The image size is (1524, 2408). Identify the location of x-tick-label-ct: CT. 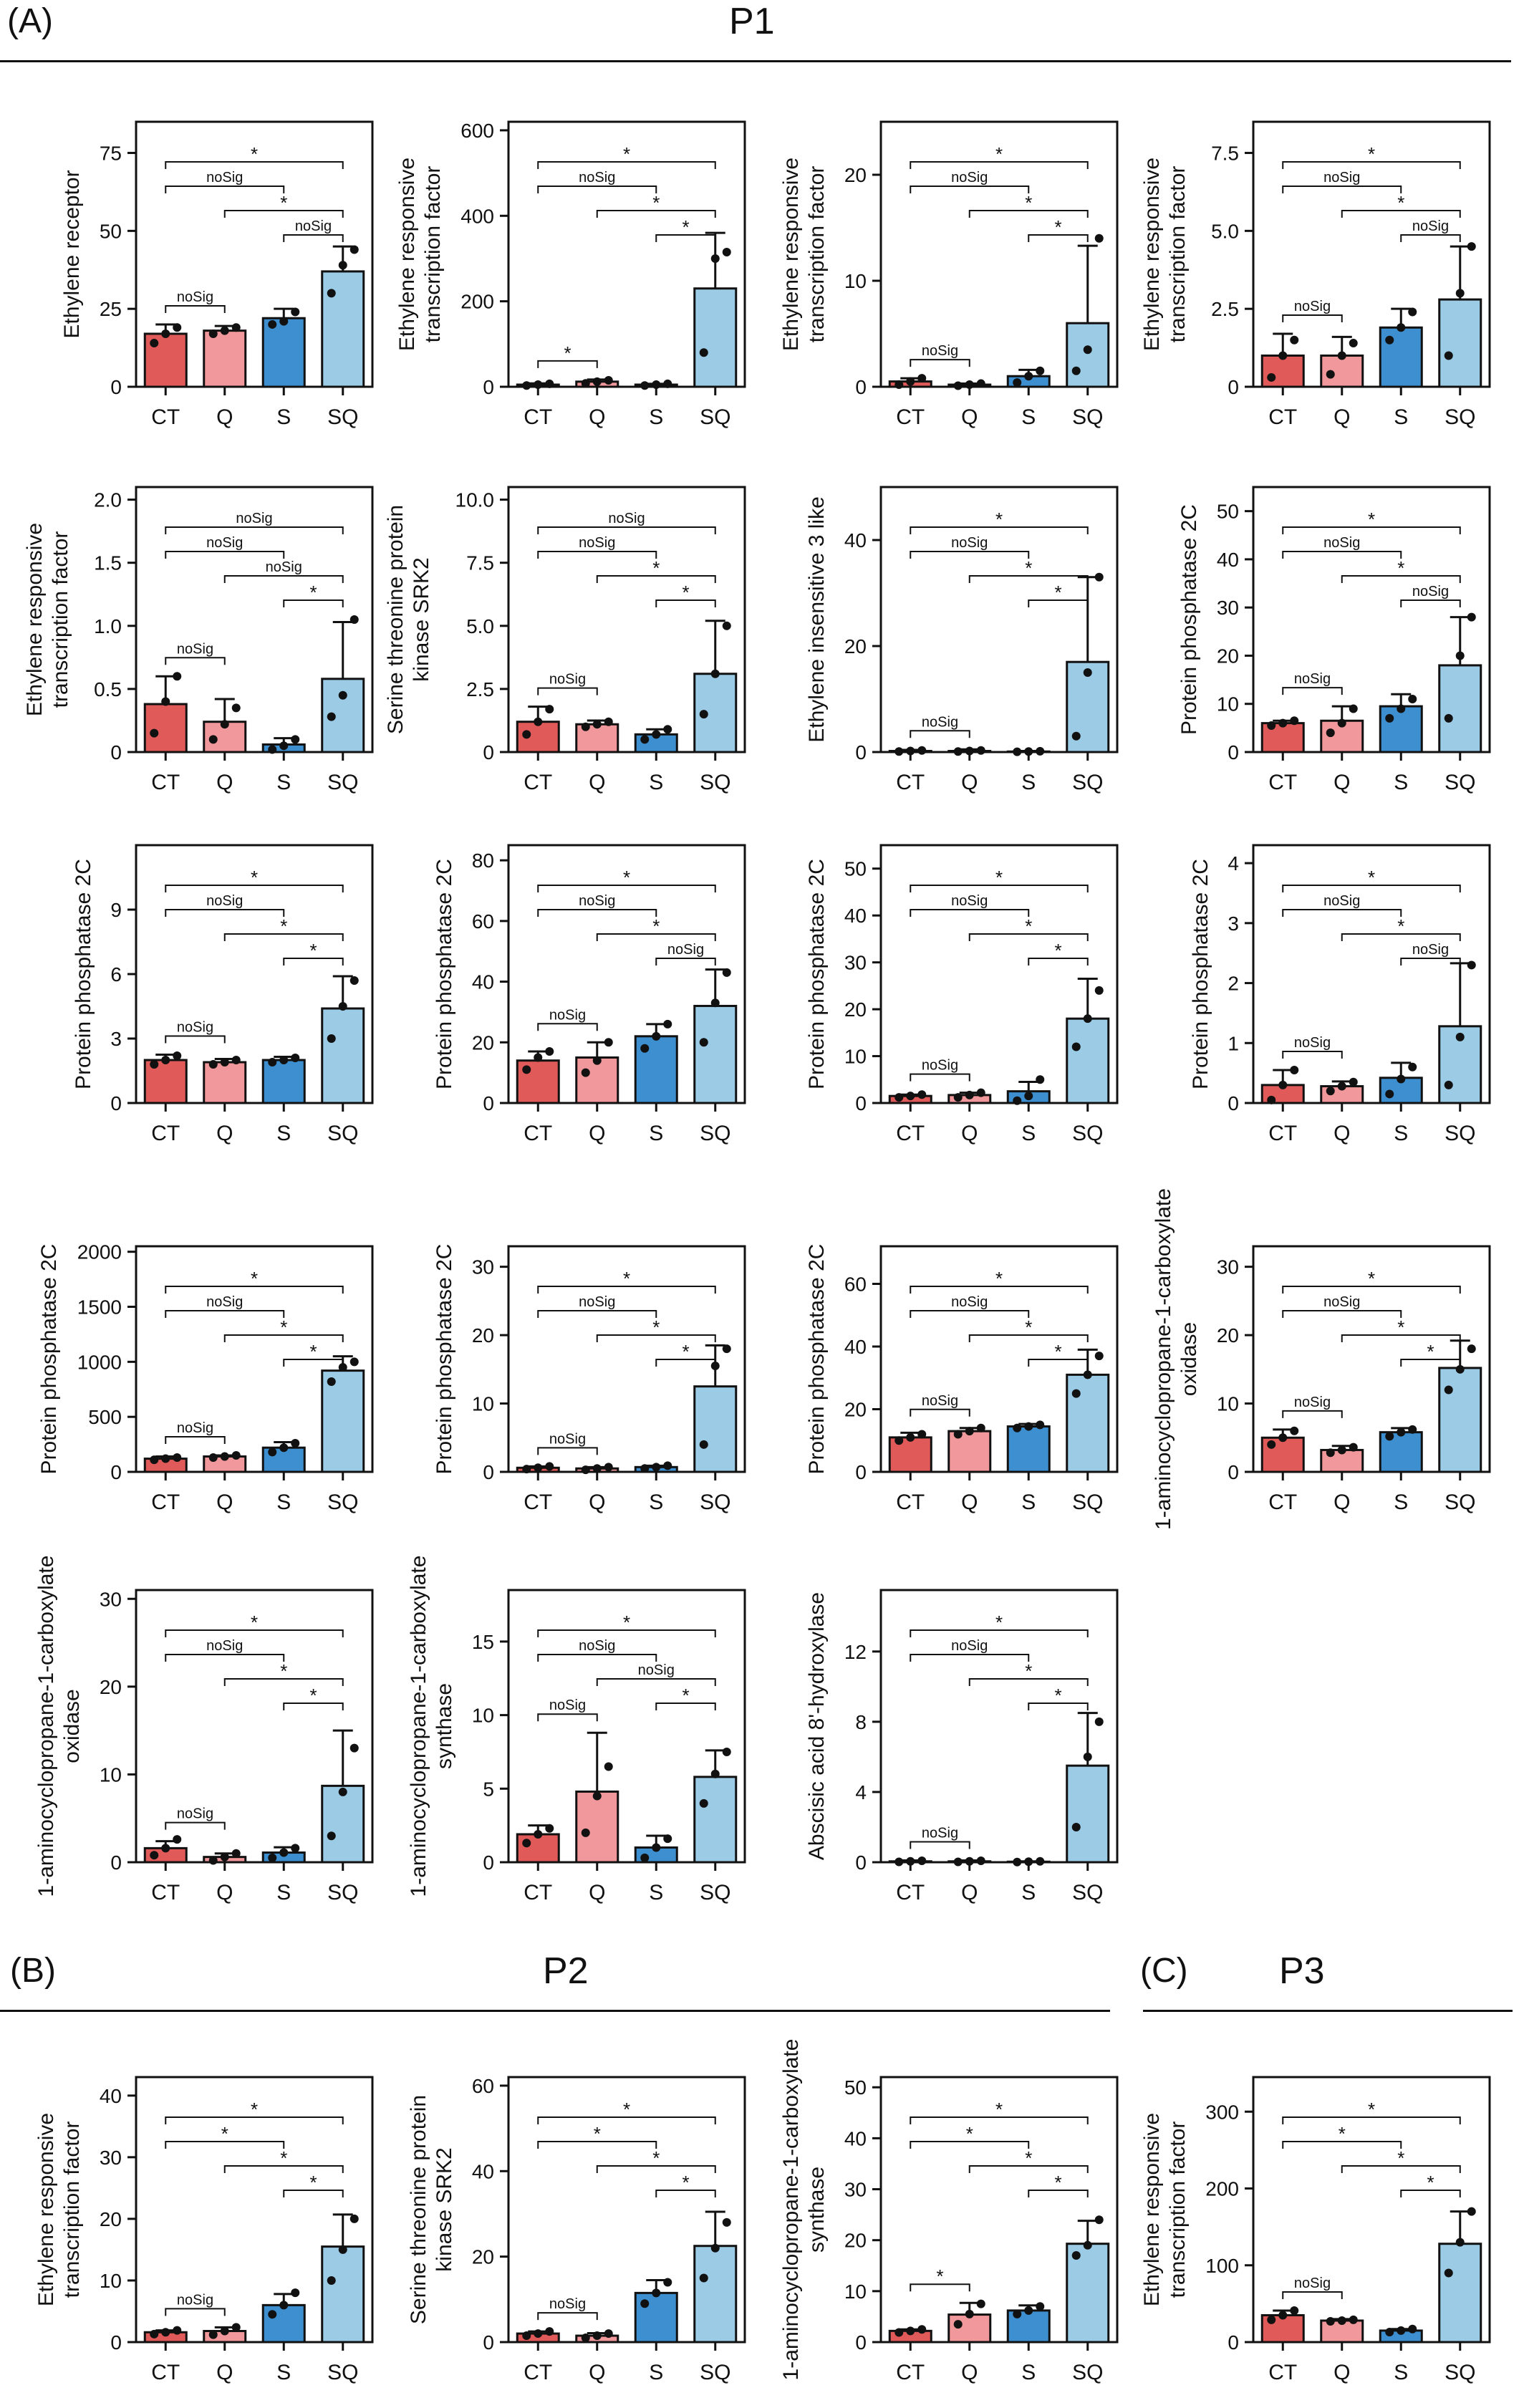
(538, 417).